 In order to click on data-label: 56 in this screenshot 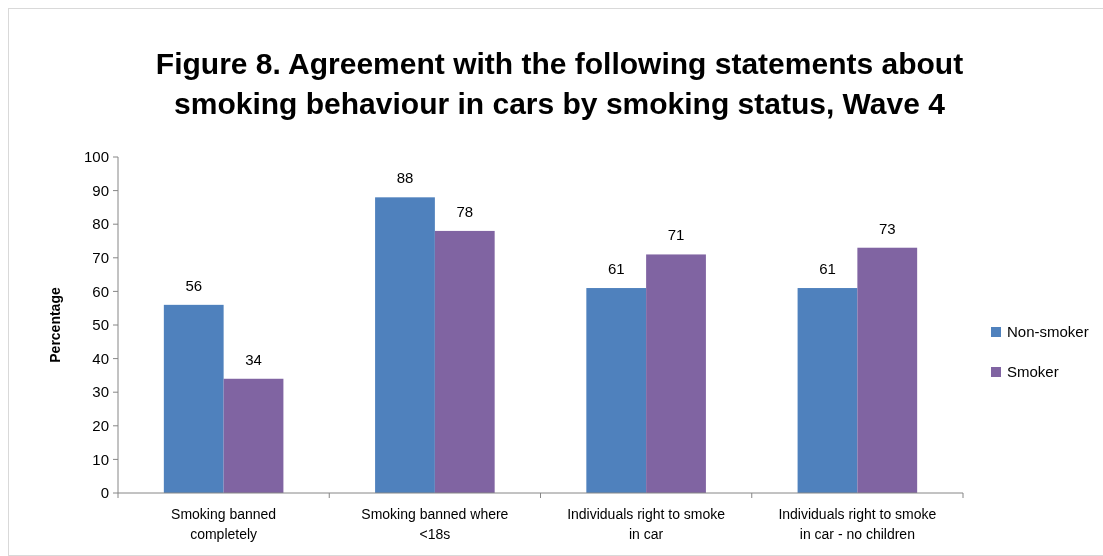, I will do `click(194, 285)`.